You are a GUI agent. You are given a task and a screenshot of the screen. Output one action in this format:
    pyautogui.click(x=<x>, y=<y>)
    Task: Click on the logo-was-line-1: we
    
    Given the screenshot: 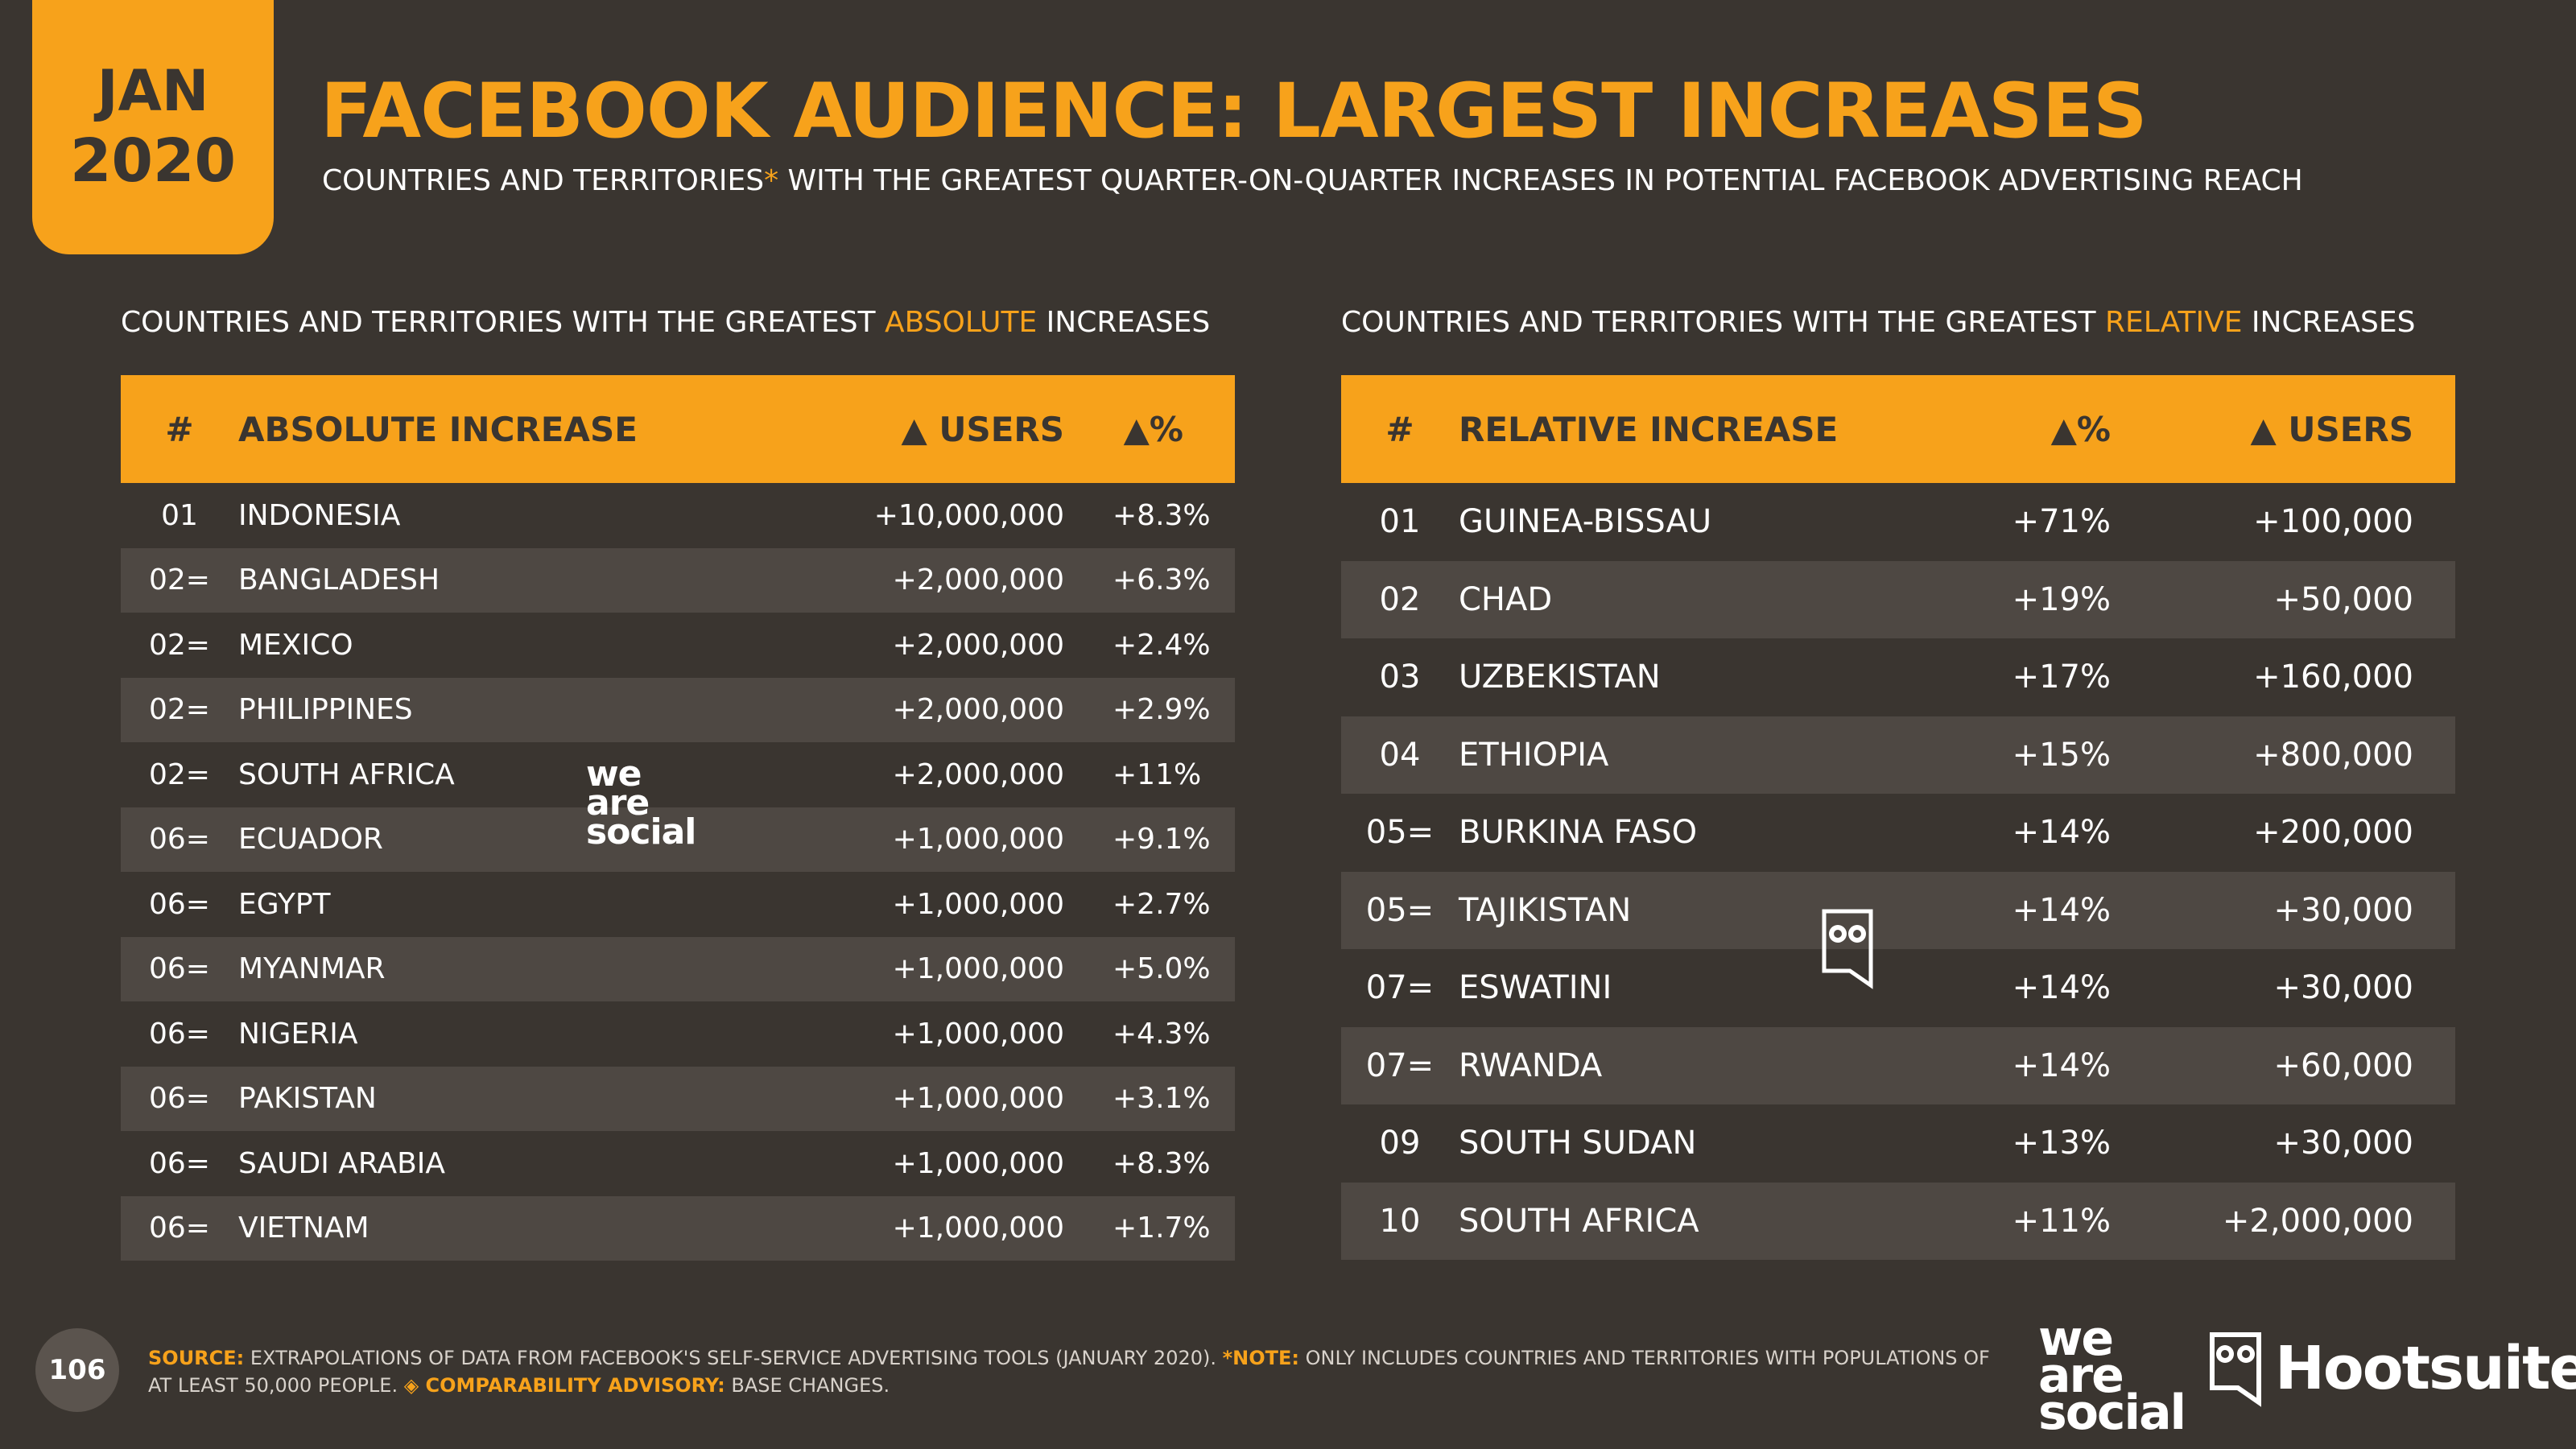 What is the action you would take?
    pyautogui.click(x=2076, y=1339)
    